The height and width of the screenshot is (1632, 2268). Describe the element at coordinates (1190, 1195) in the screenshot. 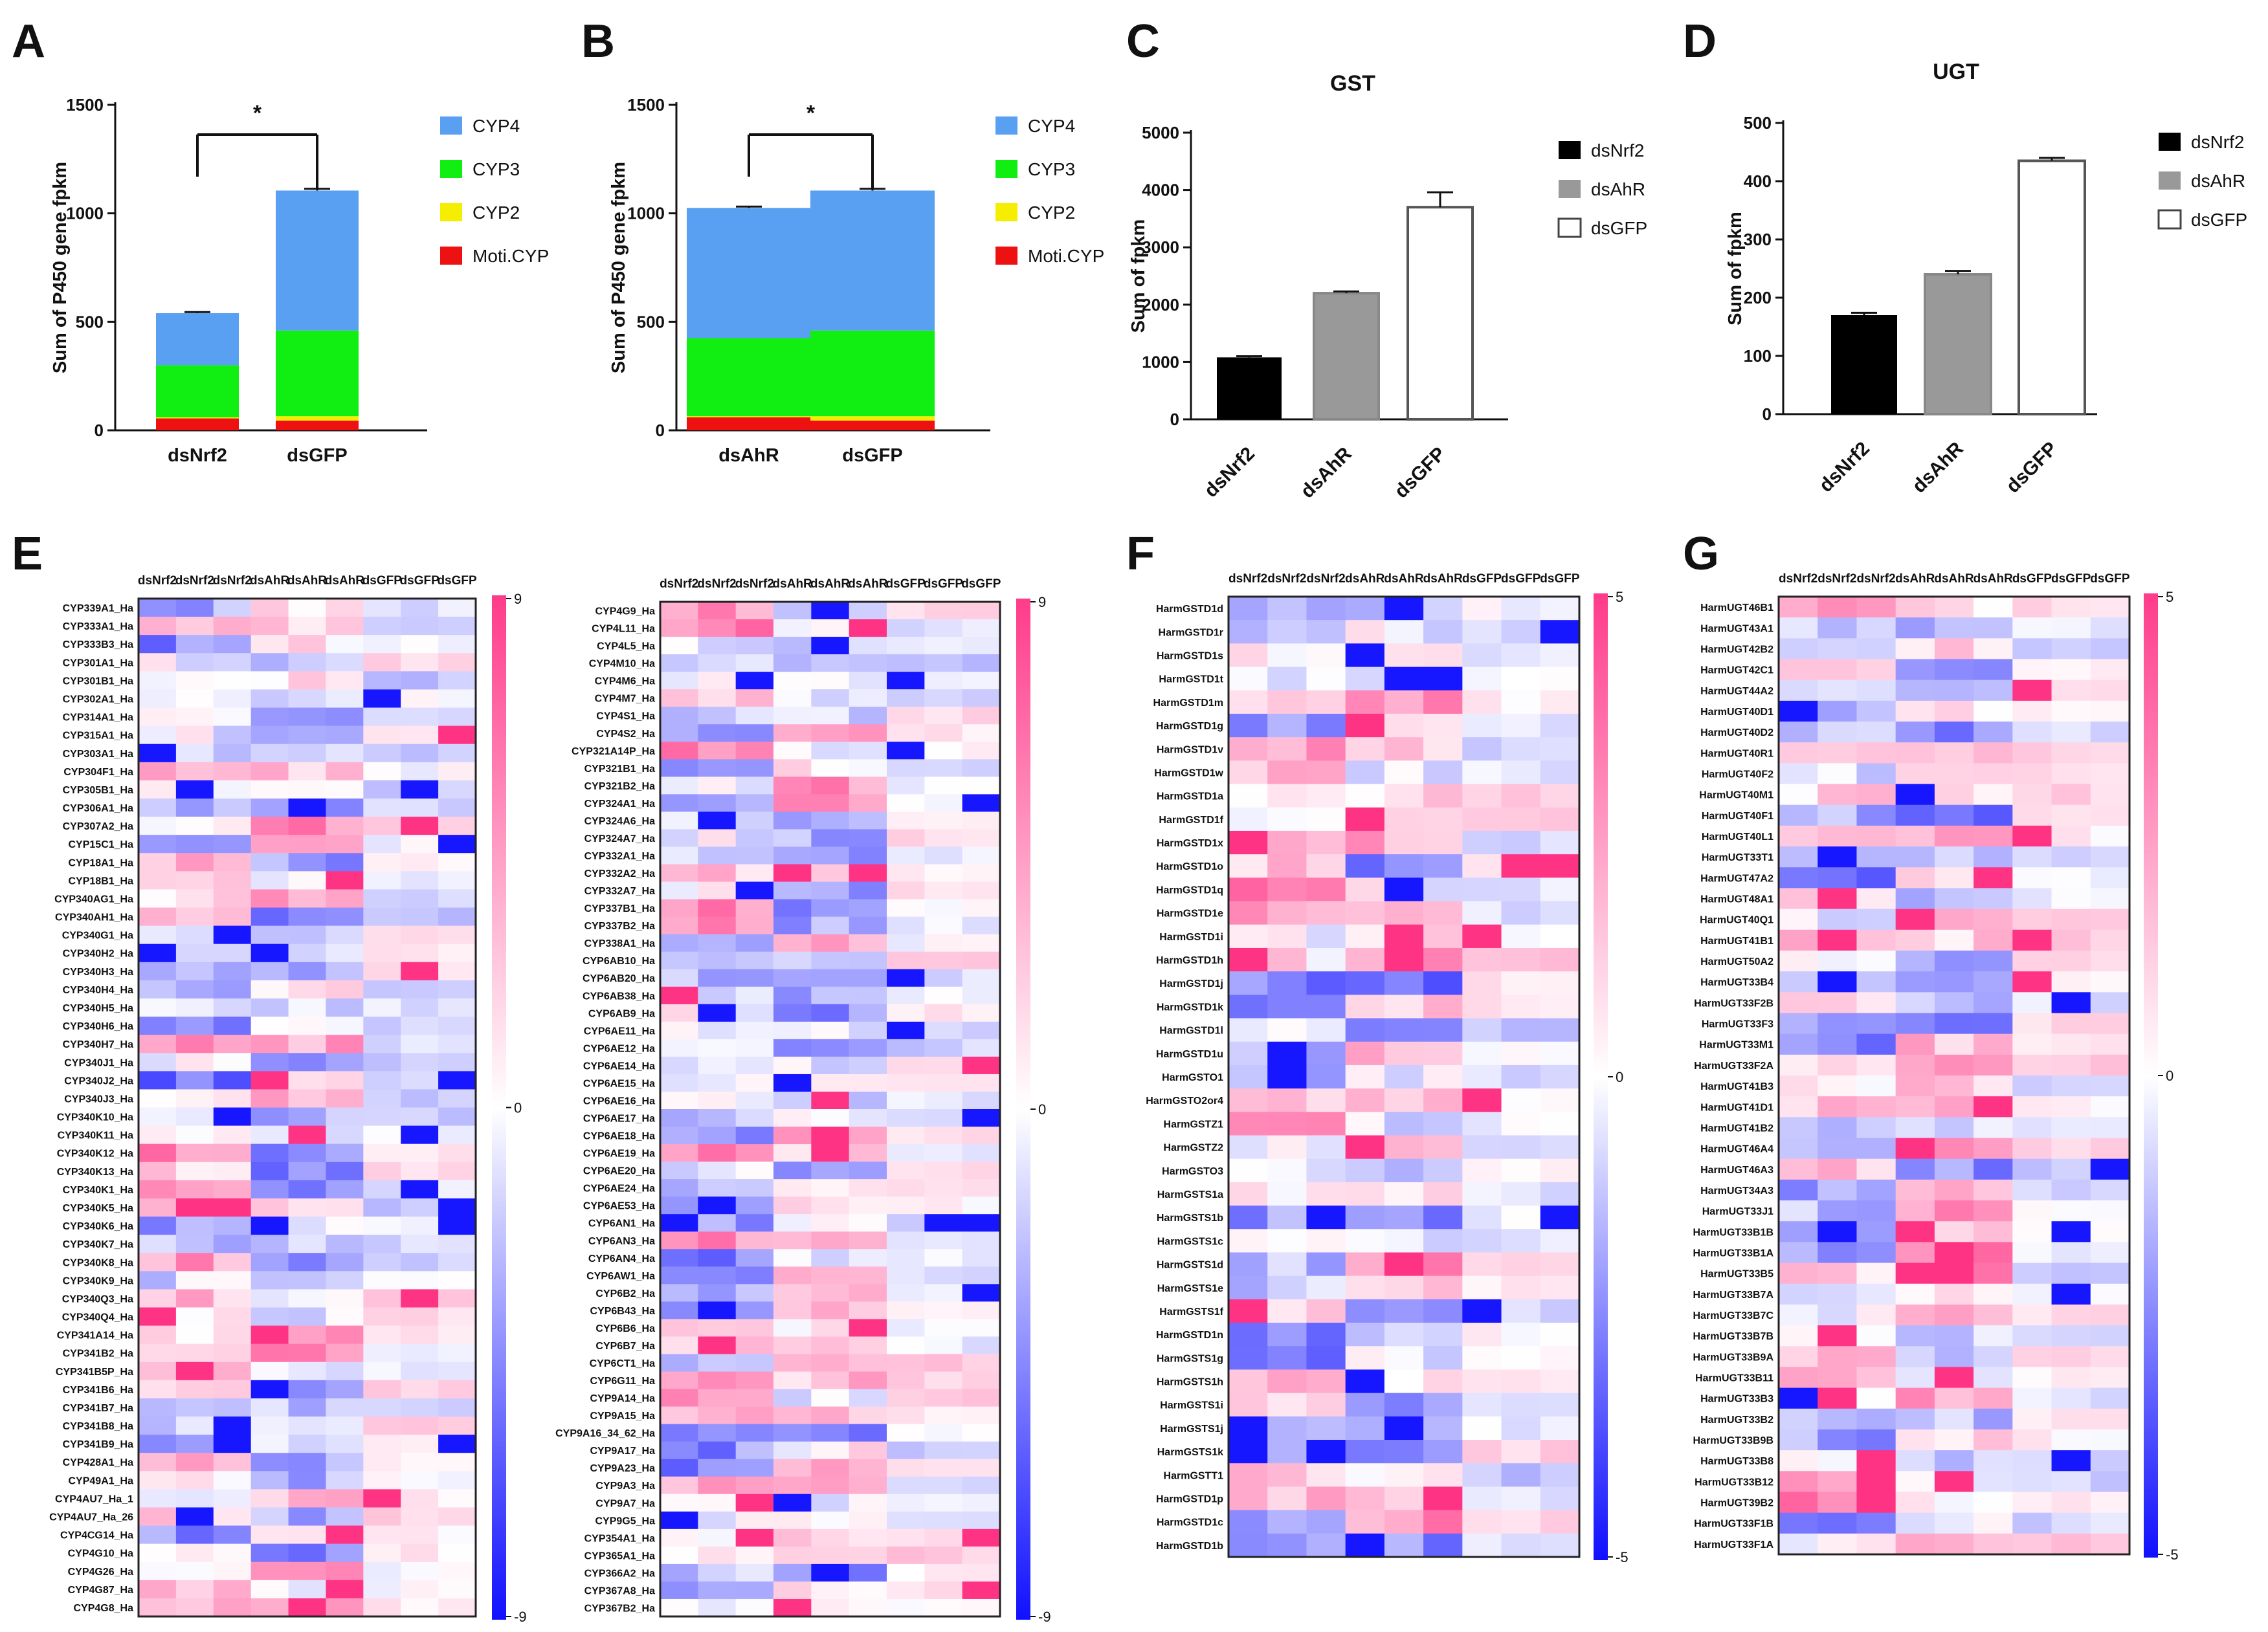

I see `row-label: HarmGSTS1a` at that location.